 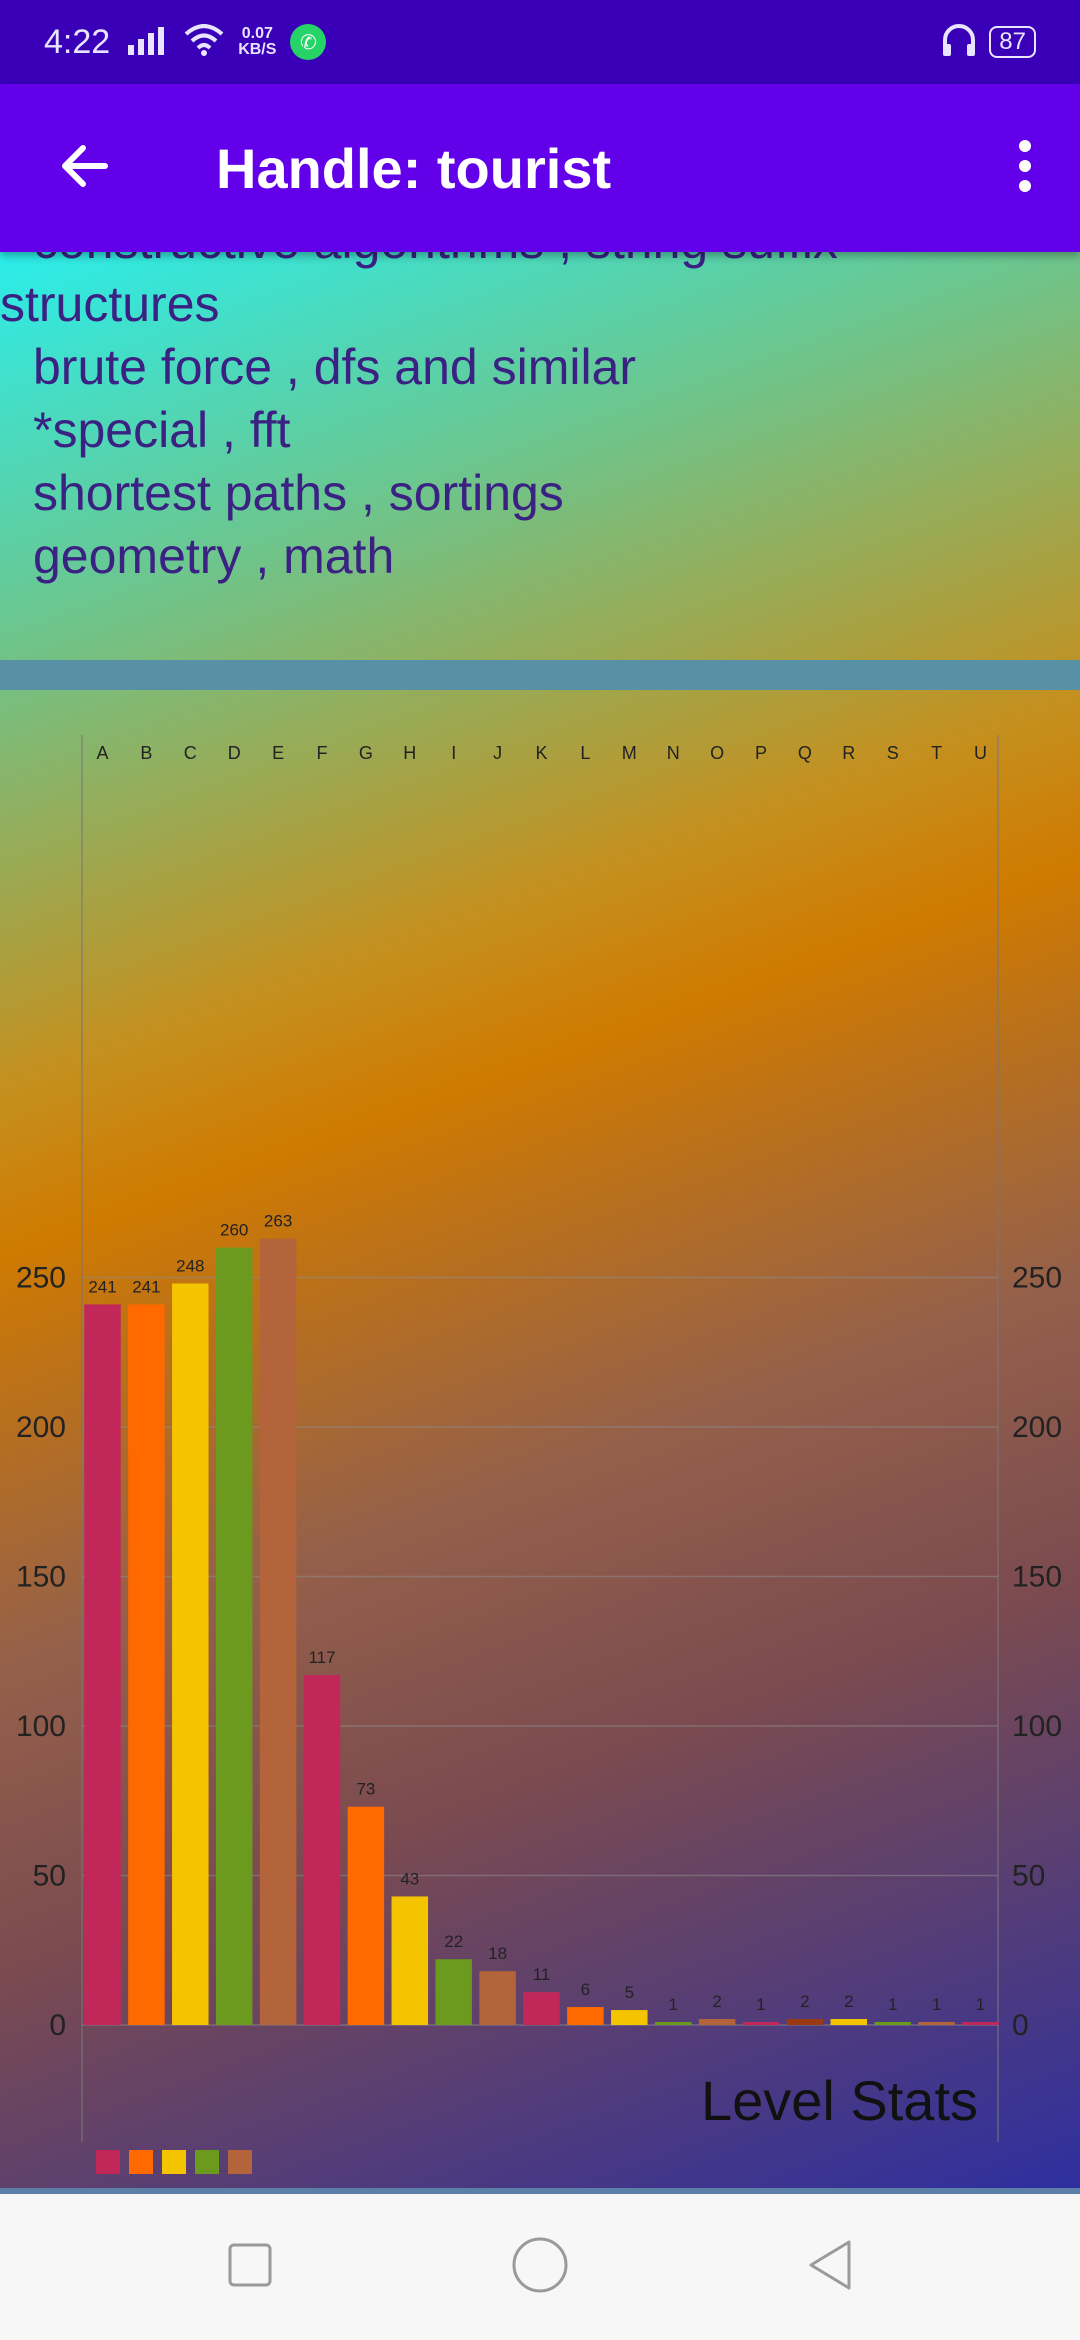 What do you see at coordinates (540, 2191) in the screenshot?
I see `chart-bottom-border` at bounding box center [540, 2191].